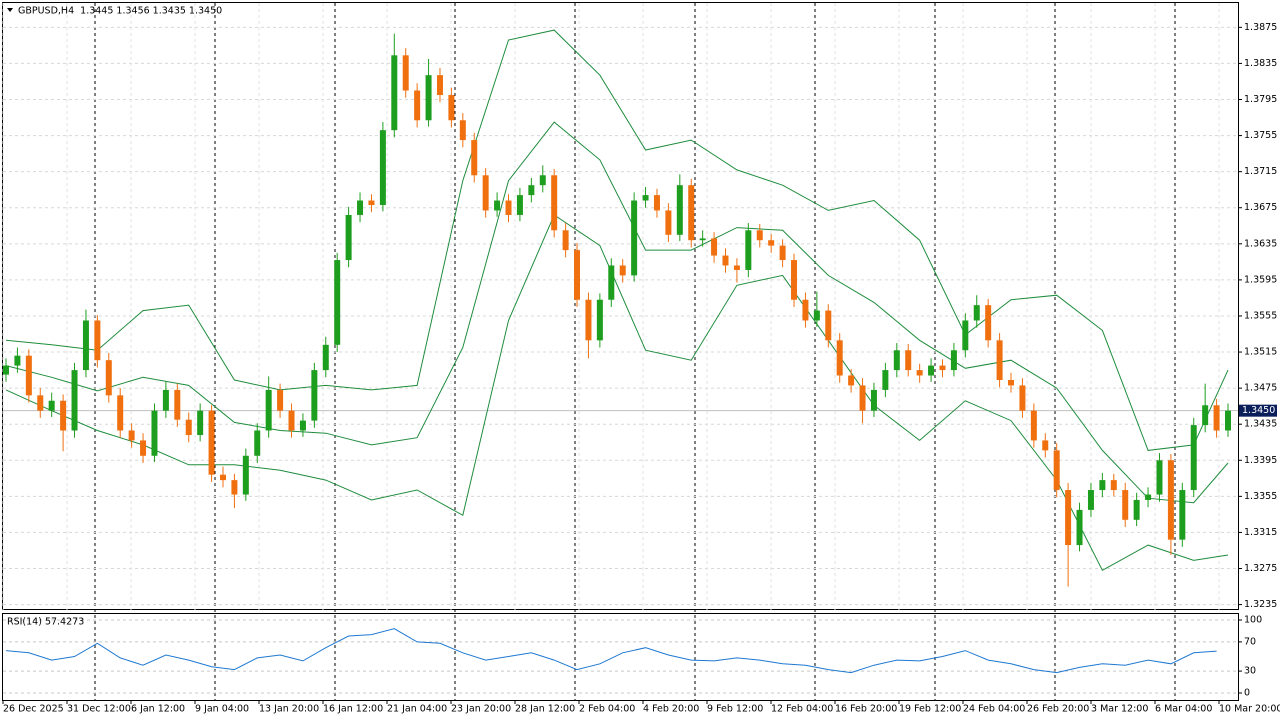 The image size is (1280, 720). Describe the element at coordinates (222, 709) in the screenshot. I see `x-tick-label: 9 Jan 04:00` at that location.